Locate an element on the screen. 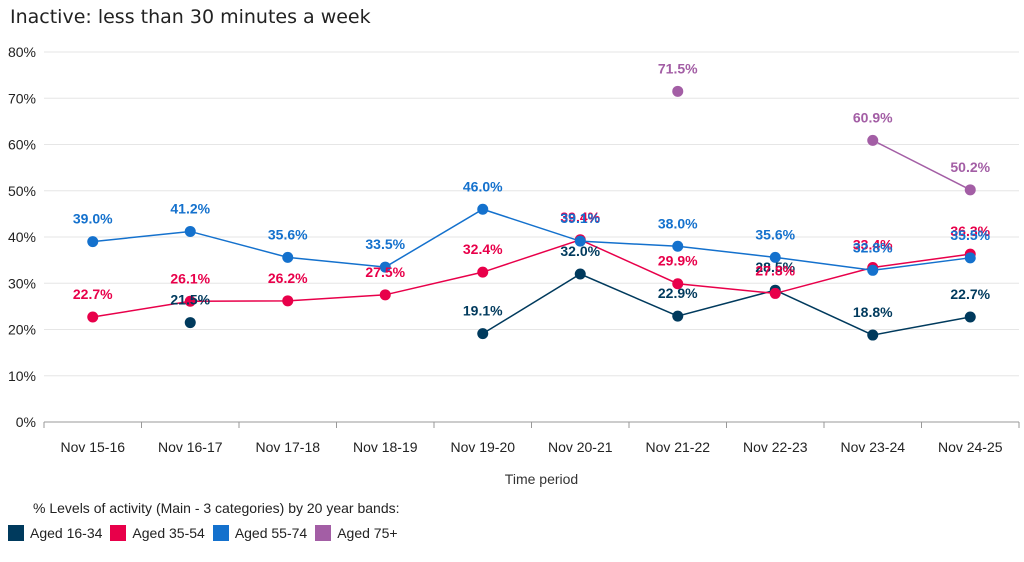  data-label: 27.8% is located at coordinates (775, 270).